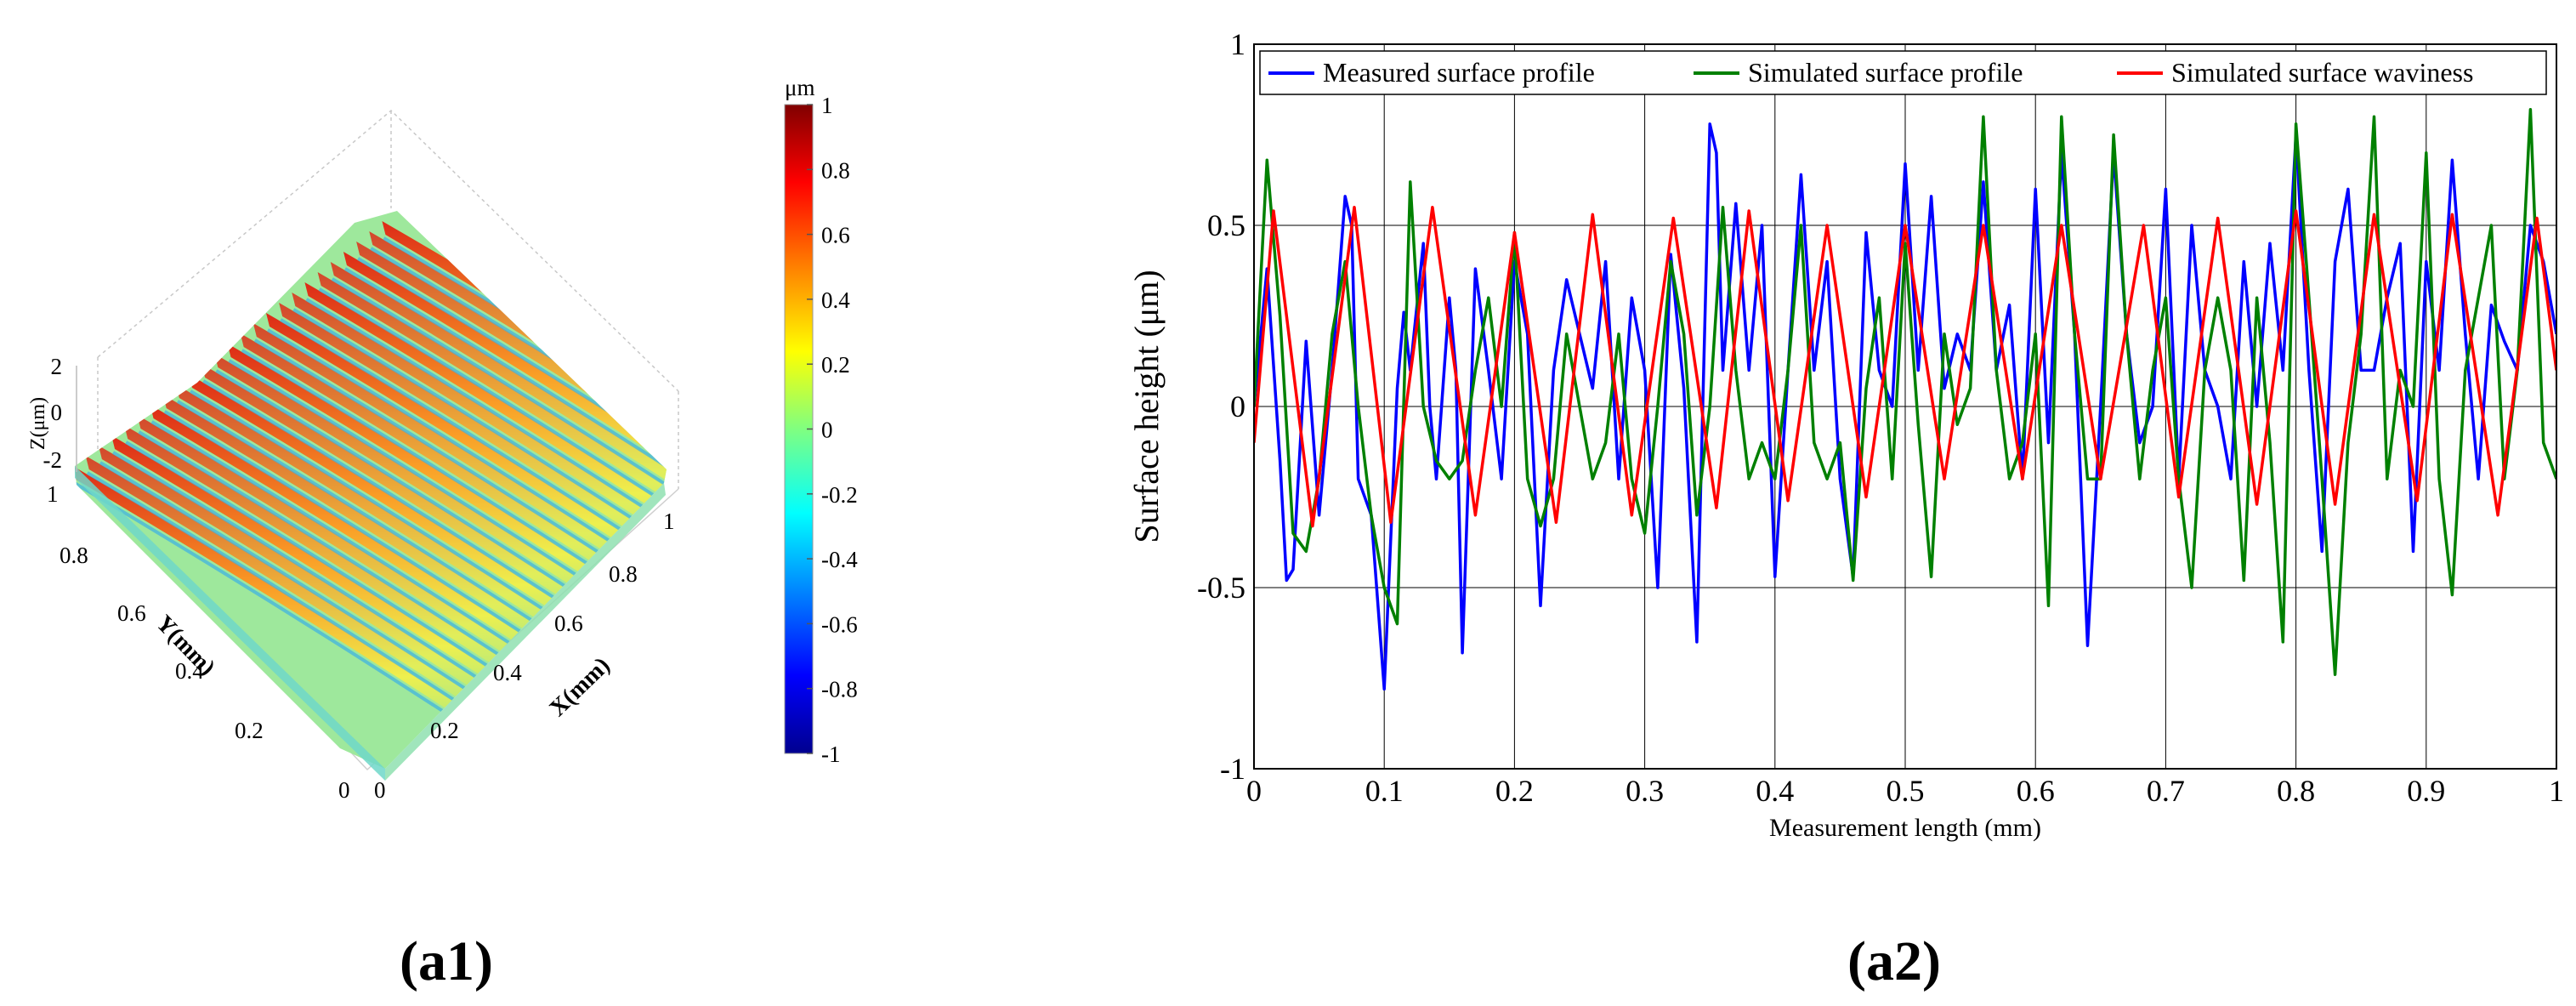 The image size is (2576, 1006). I want to click on x-axis-label: X(mm), so click(580, 687).